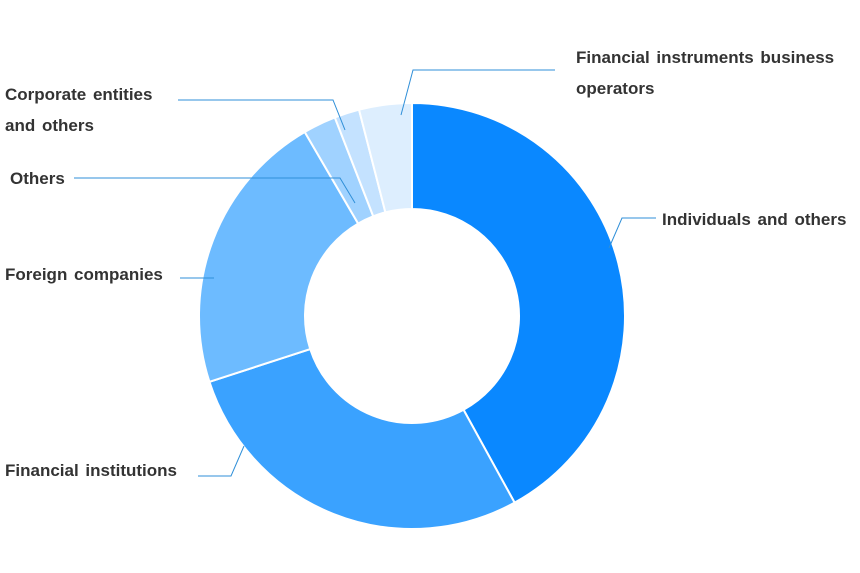 This screenshot has width=860, height=573. Describe the element at coordinates (705, 73) in the screenshot. I see `label-financial-instruments-business-operators: Financial instruments business operators` at that location.